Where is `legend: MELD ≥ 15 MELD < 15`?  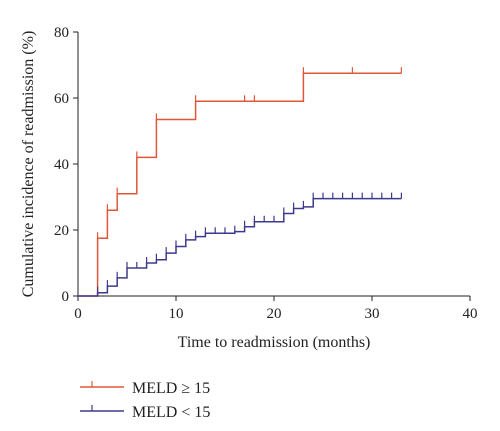
legend: MELD ≥ 15 MELD < 15 is located at coordinates (145, 400).